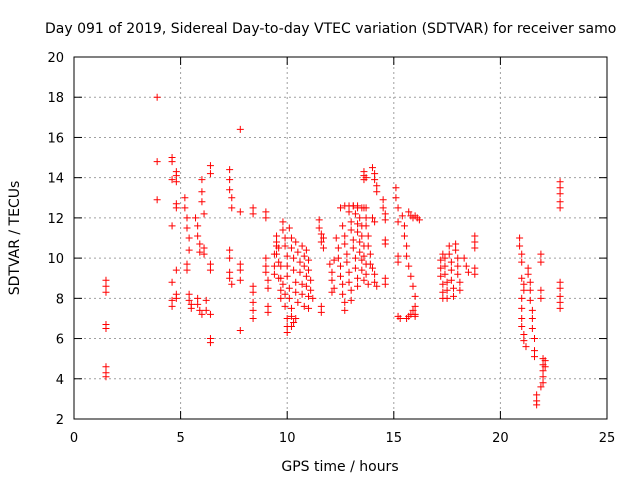 Image resolution: width=640 pixels, height=480 pixels. I want to click on y-tick-label: 8, so click(60, 299).